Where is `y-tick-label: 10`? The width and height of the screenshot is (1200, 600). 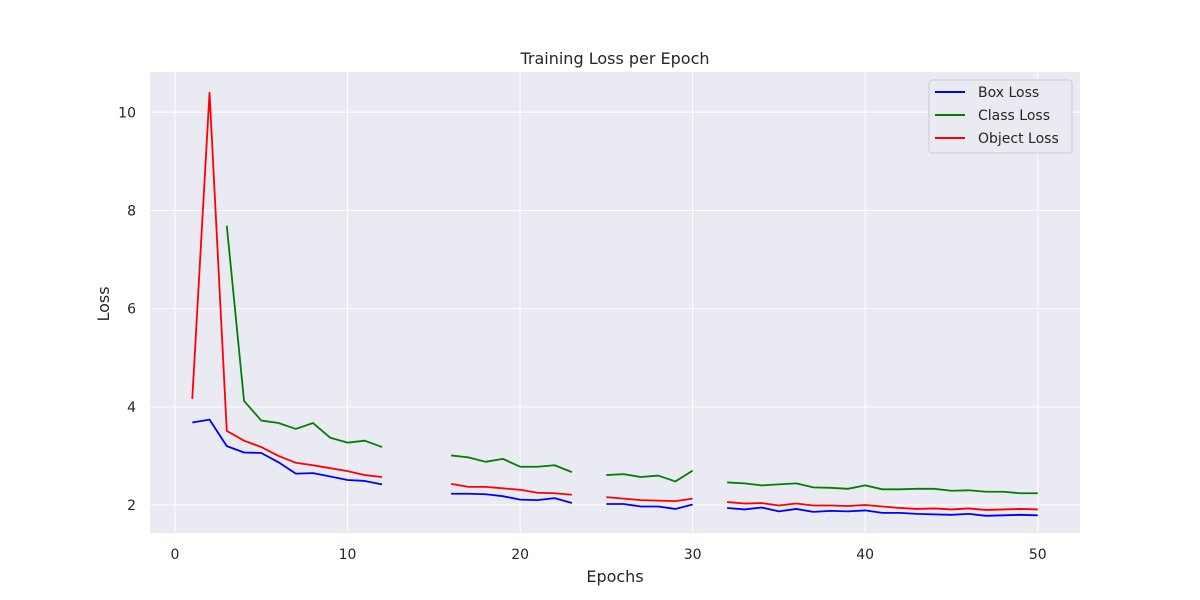
y-tick-label: 10 is located at coordinates (127, 113).